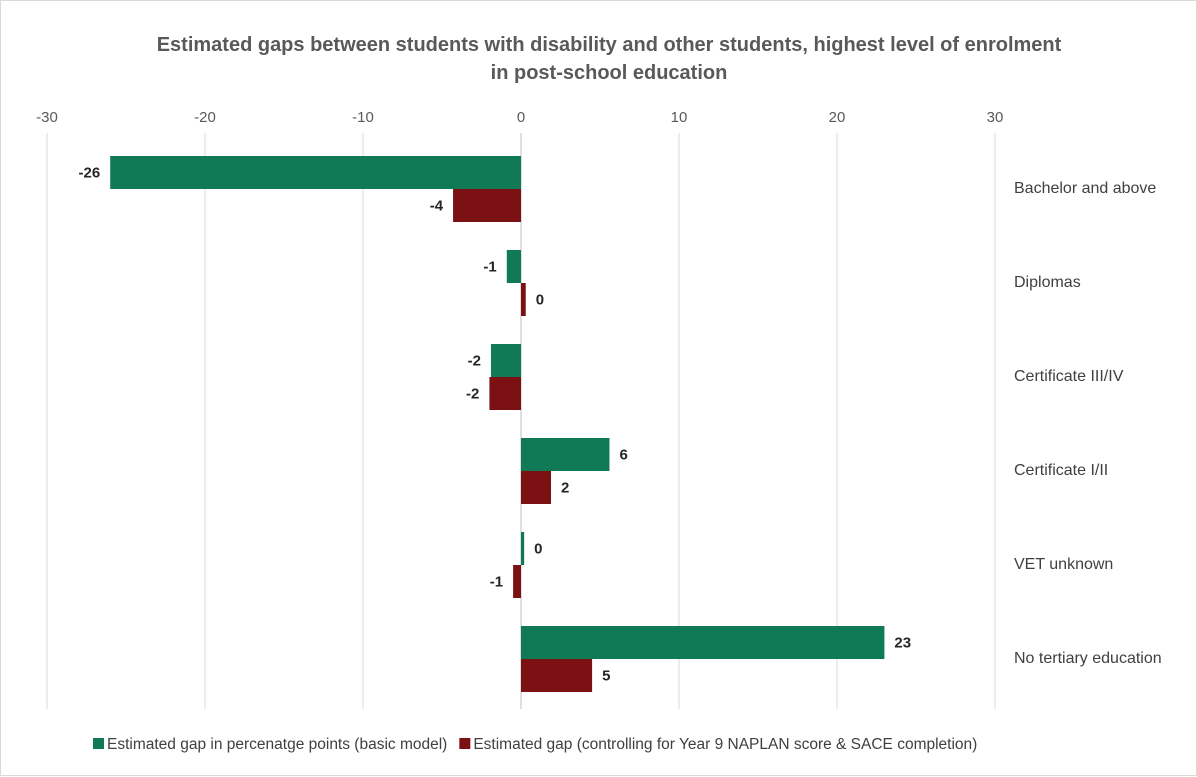 The width and height of the screenshot is (1197, 777). Describe the element at coordinates (1061, 470) in the screenshot. I see `category-label: Certificate I/II` at that location.